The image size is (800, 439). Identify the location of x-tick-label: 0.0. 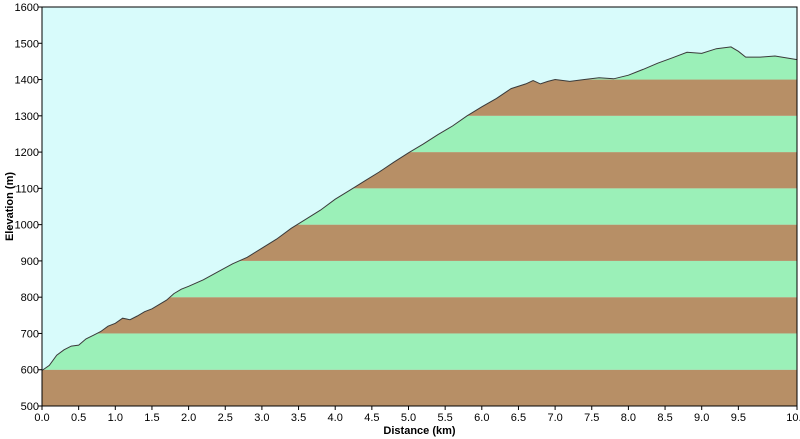
(41, 418).